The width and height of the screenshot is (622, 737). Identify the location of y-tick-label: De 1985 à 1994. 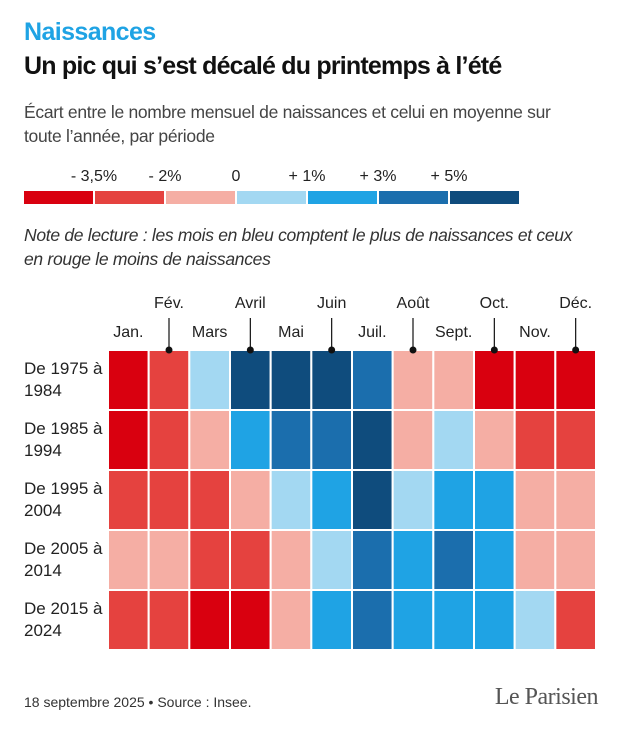
(63, 439).